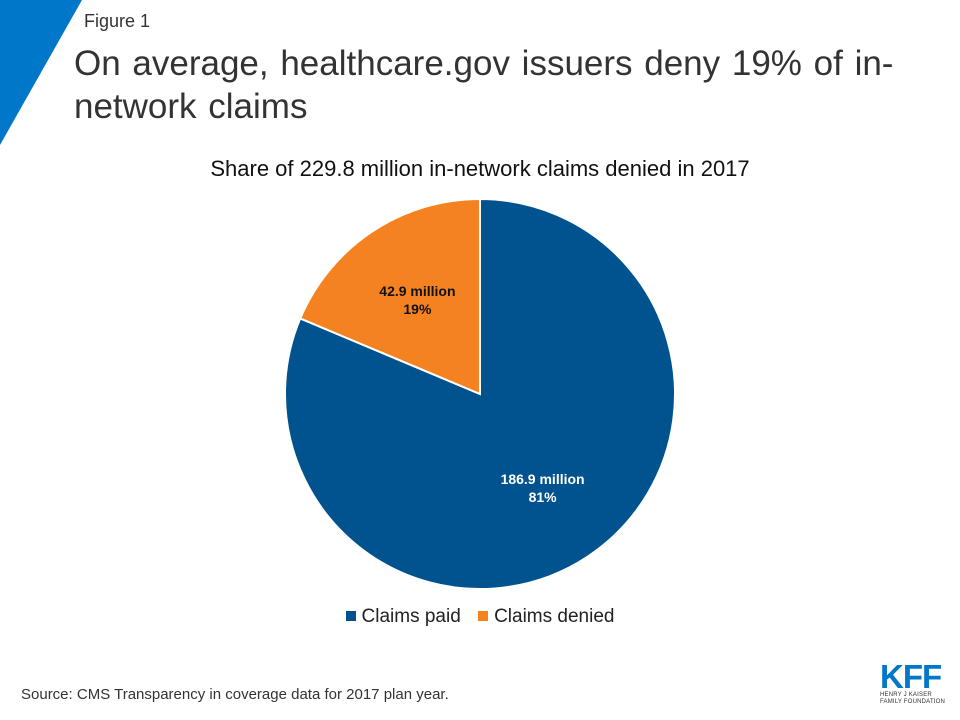  I want to click on kff-logo: KFF HENRY J KAISER FAMILY FOUNDATION, so click(913, 682).